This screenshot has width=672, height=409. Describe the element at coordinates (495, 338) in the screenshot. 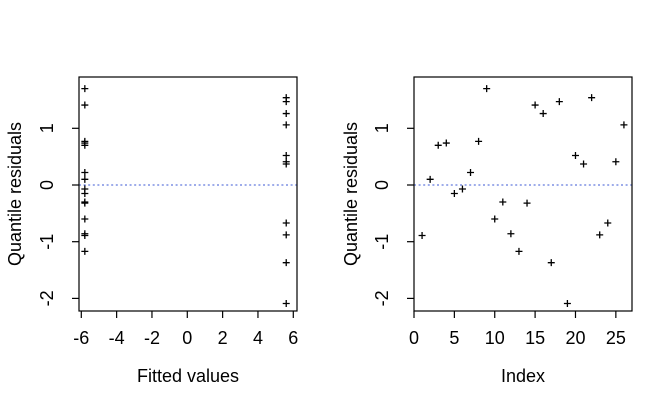

I see `x-tick-label: 10` at that location.